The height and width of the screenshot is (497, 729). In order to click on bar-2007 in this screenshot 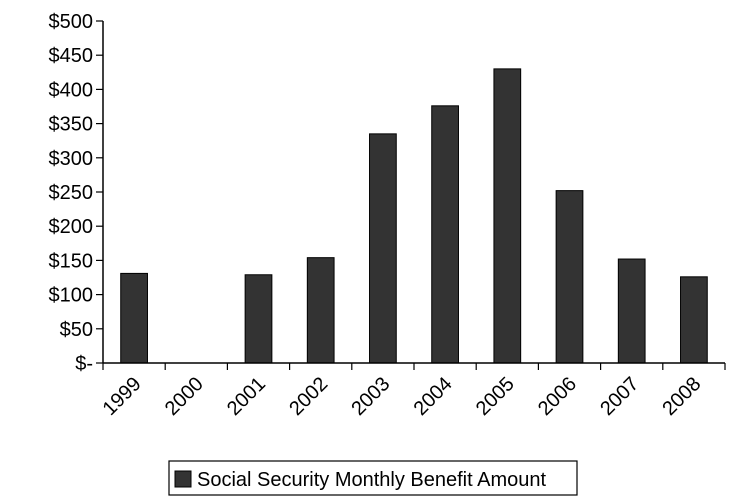, I will do `click(631, 311)`.